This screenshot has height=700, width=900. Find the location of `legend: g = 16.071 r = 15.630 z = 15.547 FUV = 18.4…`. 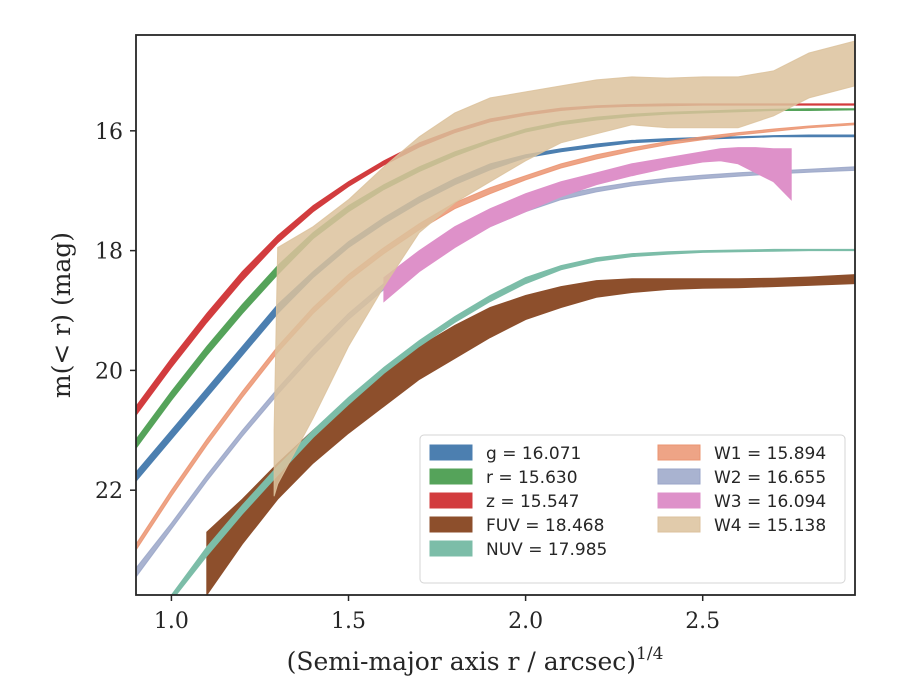

legend: g = 16.071 r = 15.630 z = 15.547 FUV = 18.4… is located at coordinates (632, 509).